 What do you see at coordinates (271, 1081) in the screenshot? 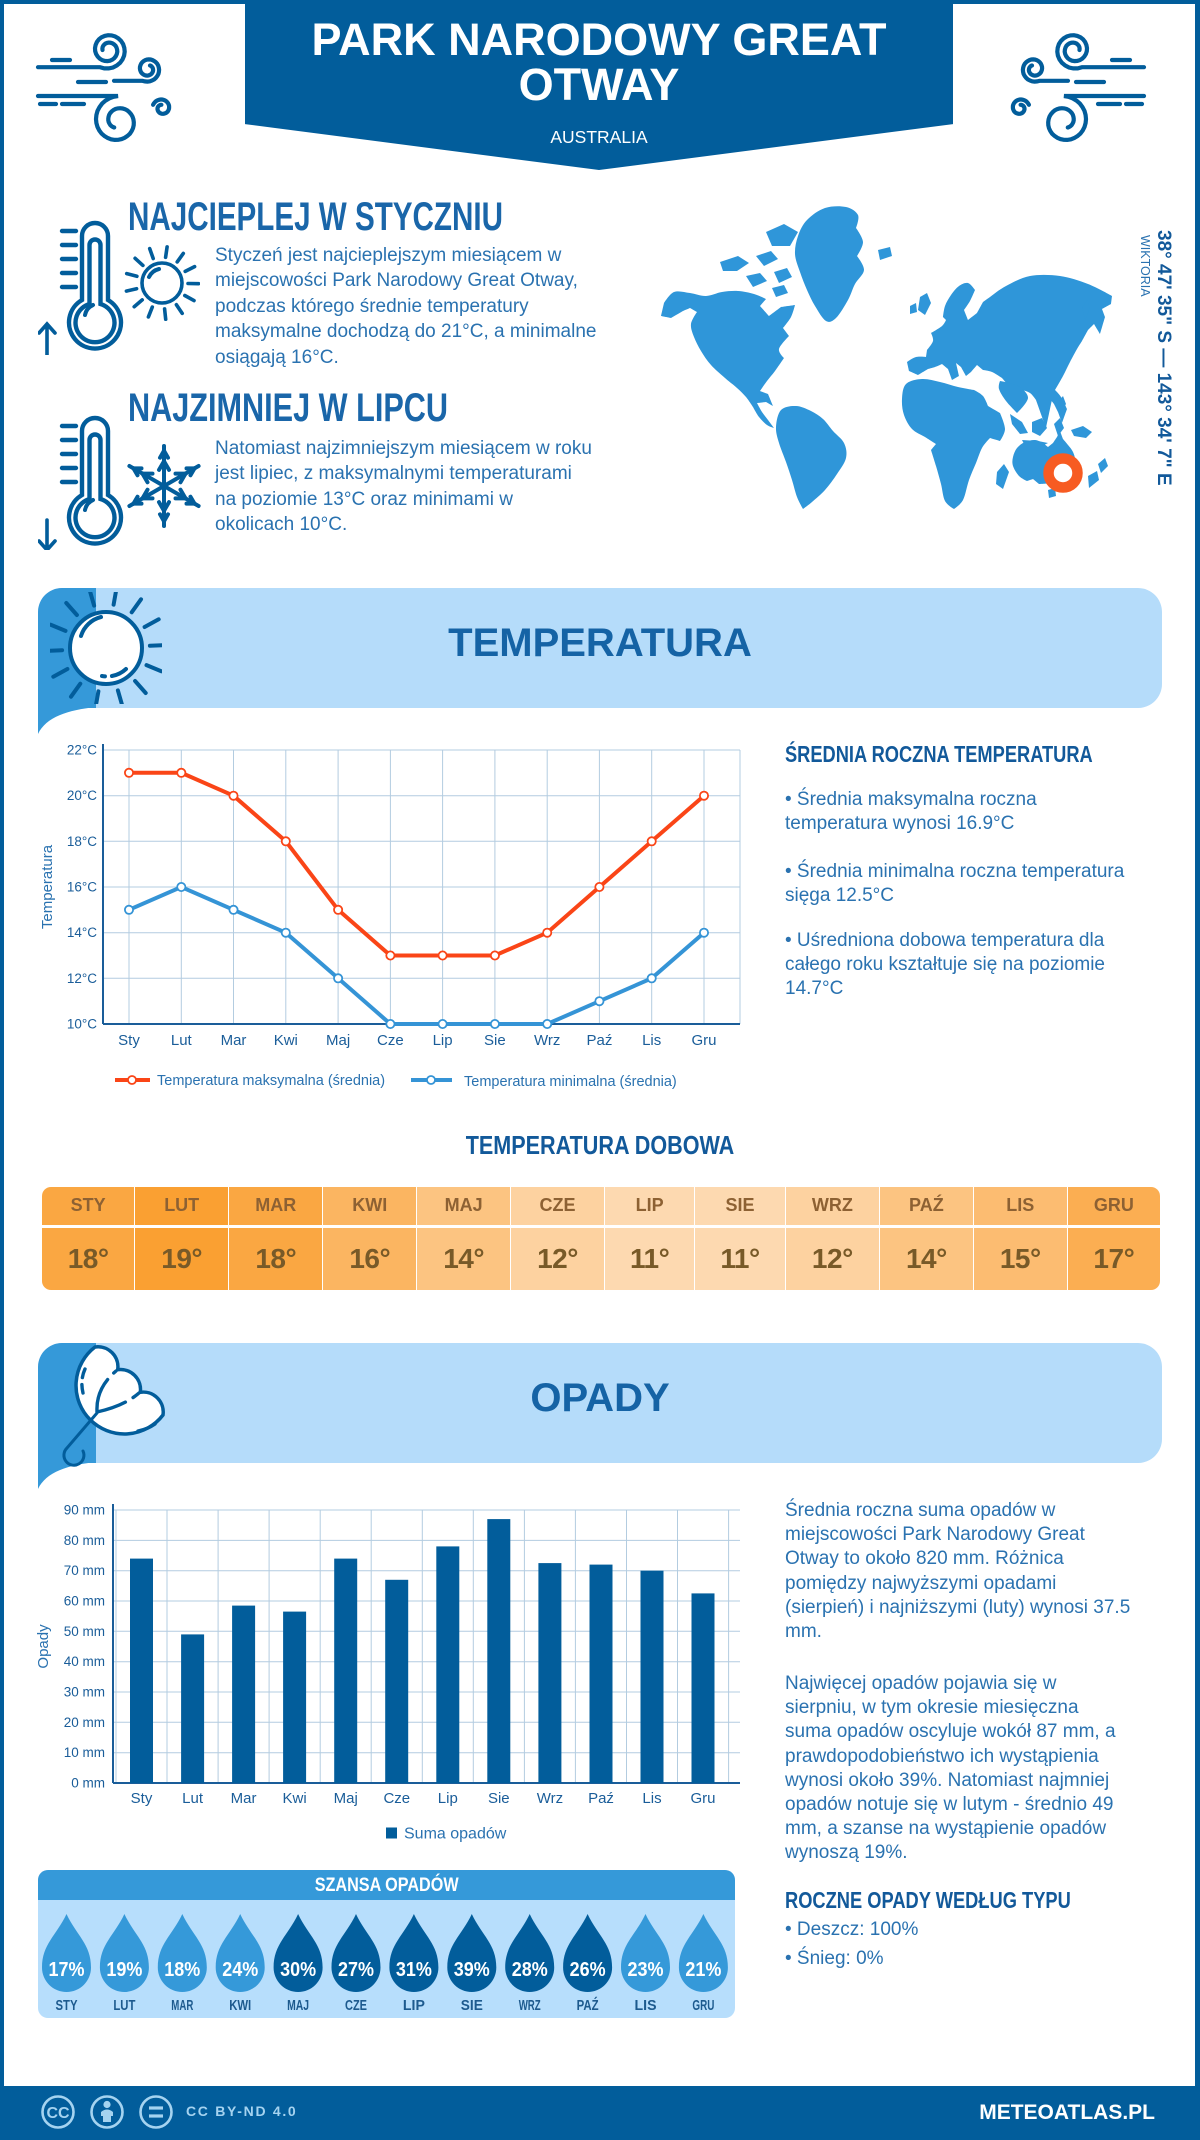
I see `svg-text:Temperatura maksymalna (średni: Temperatura maksymalna (średnia)` at bounding box center [271, 1081].